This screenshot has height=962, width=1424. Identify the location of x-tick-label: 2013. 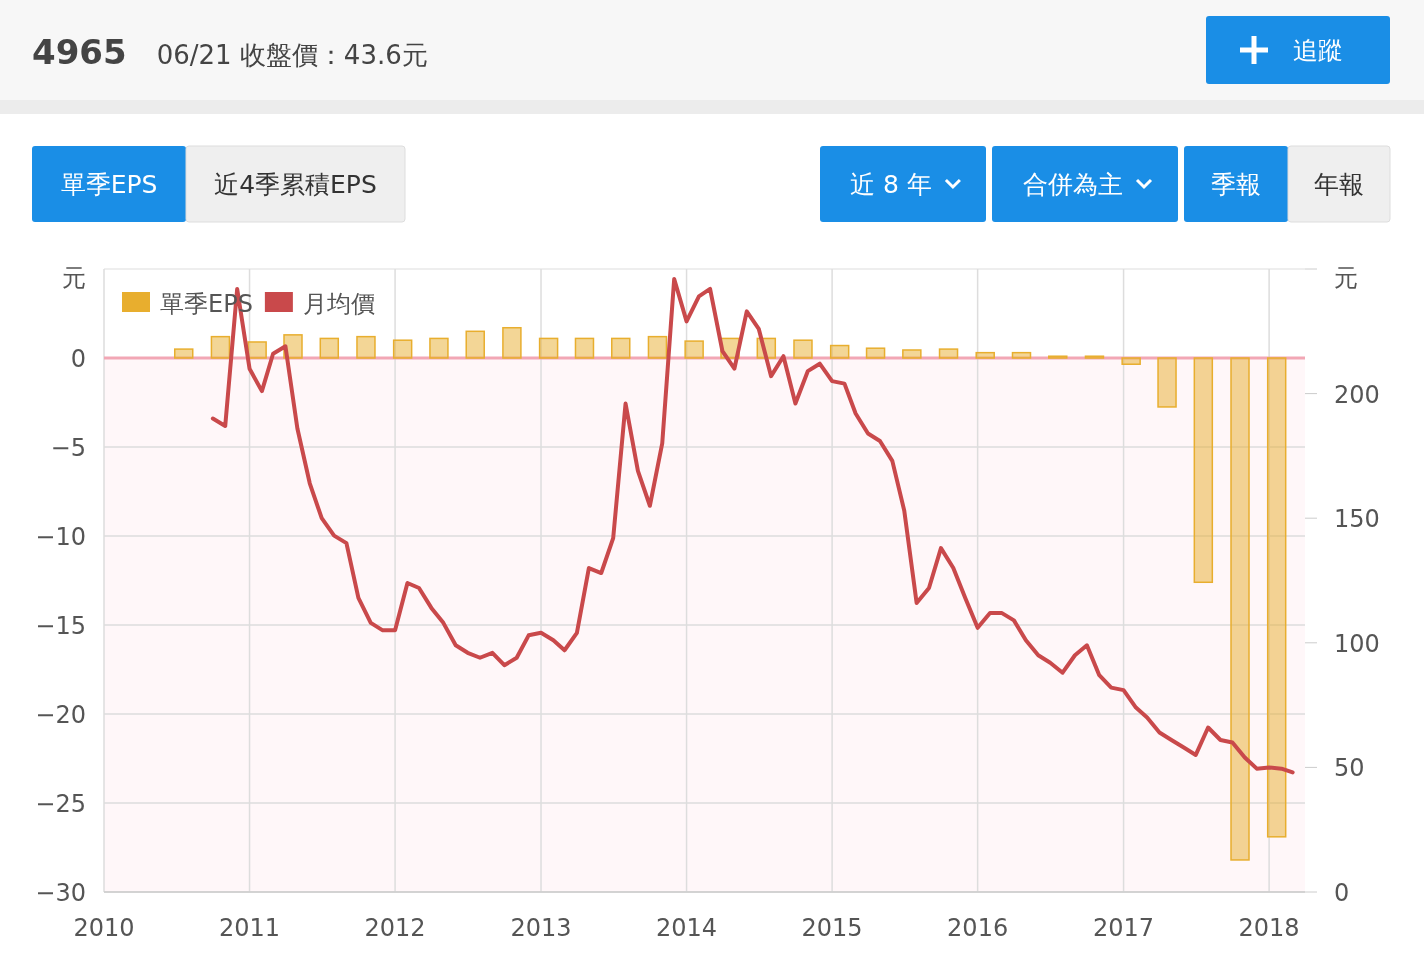
(541, 928).